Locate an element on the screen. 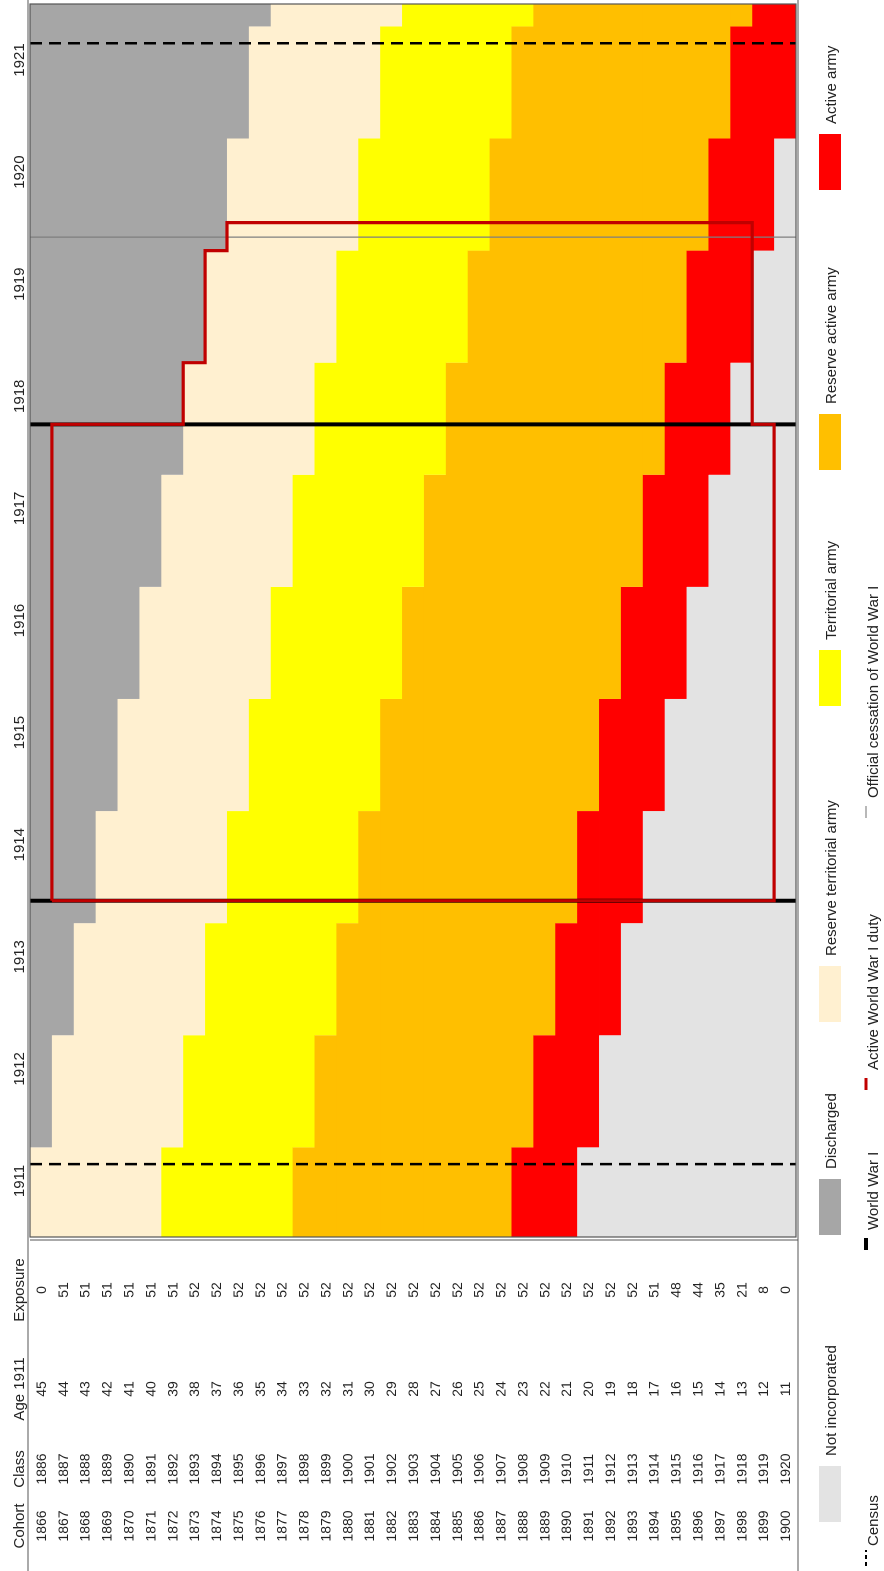  cell-1878-reserve-active is located at coordinates (303, 1192).